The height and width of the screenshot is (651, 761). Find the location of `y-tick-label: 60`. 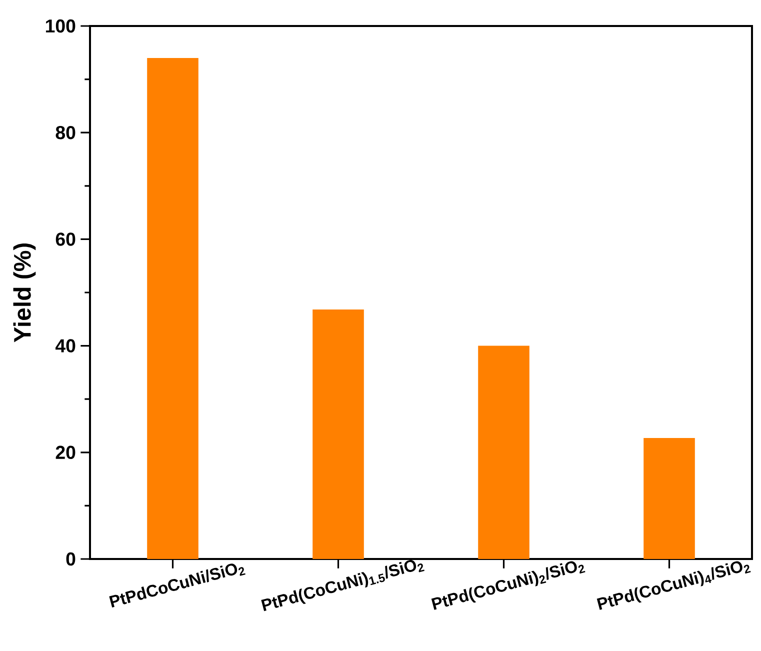

y-tick-label: 60 is located at coordinates (66, 239).